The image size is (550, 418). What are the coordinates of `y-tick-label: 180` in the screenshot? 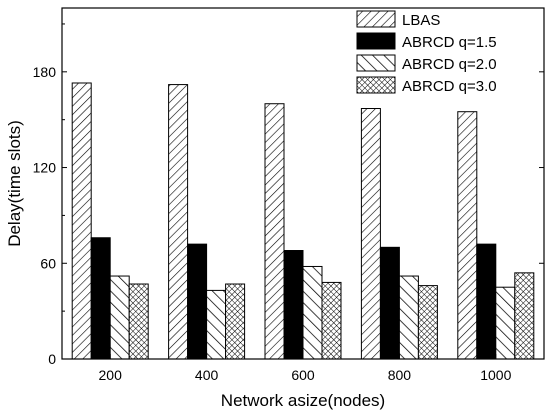 It's located at (45, 72).